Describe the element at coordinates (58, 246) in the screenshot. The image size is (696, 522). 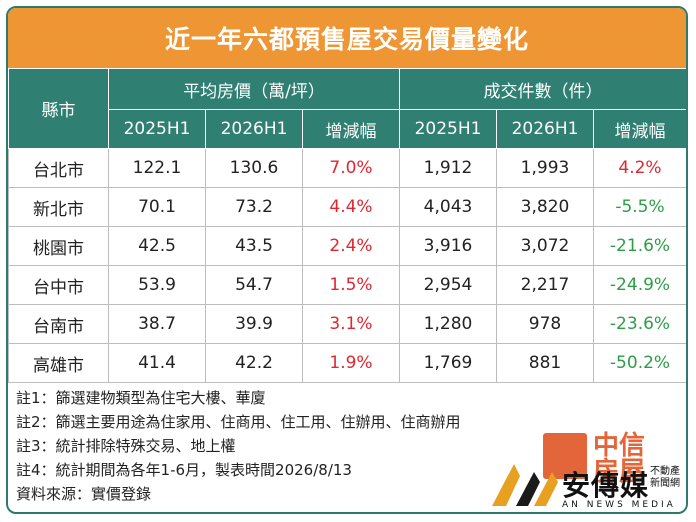
I see `city-cell: 桃園市` at that location.